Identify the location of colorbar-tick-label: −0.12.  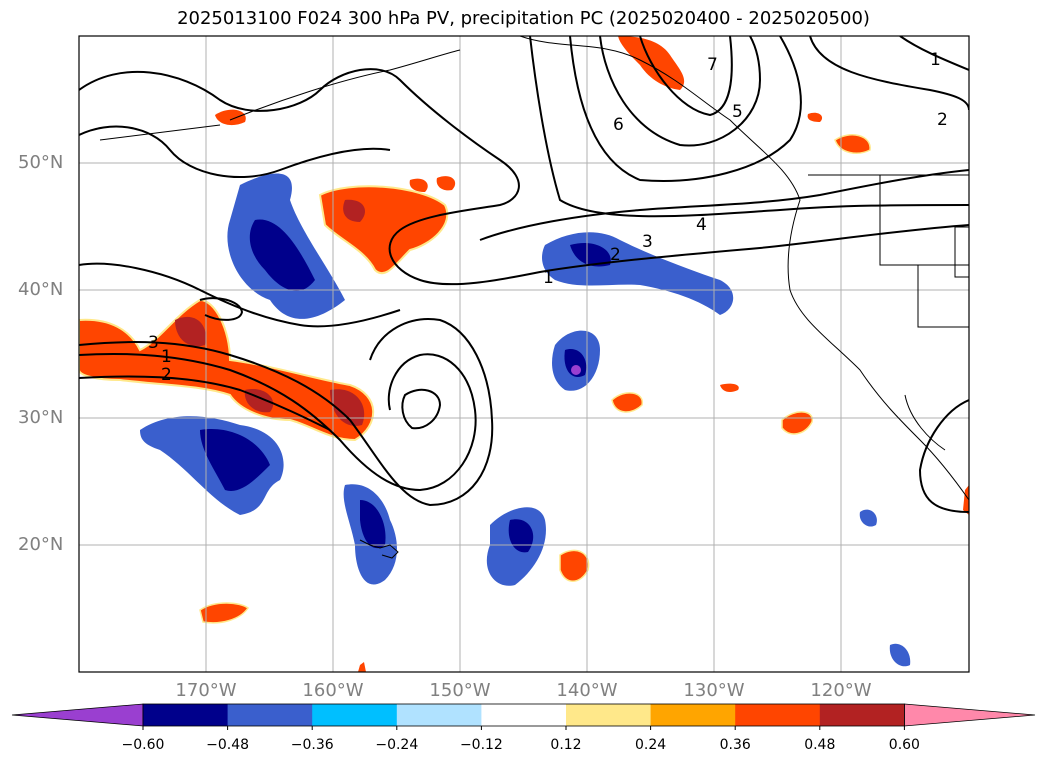
(481, 745).